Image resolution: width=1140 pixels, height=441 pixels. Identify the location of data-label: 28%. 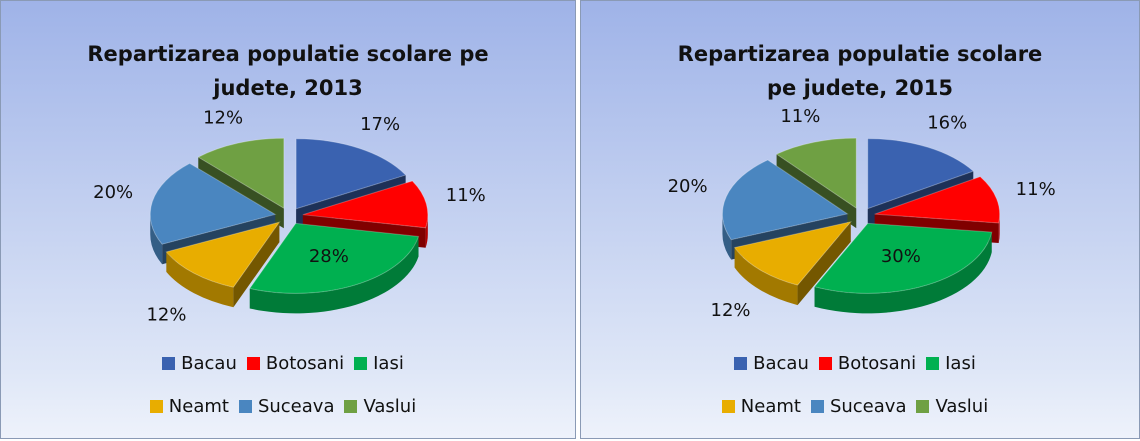
(329, 256).